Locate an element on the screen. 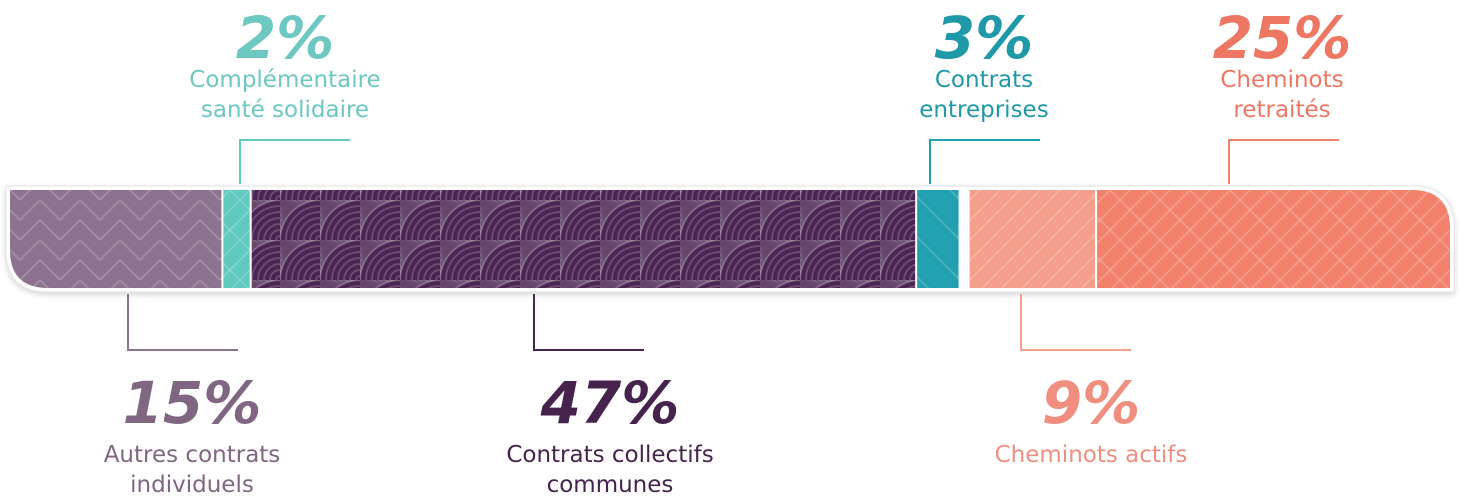  leader-line-complementaire-sante-solidaire is located at coordinates (295, 162).